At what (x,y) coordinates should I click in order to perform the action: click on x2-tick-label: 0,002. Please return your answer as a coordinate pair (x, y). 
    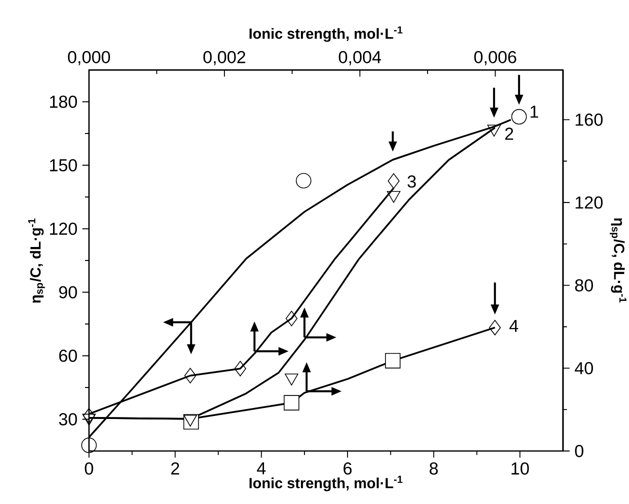
    Looking at the image, I should click on (224, 58).